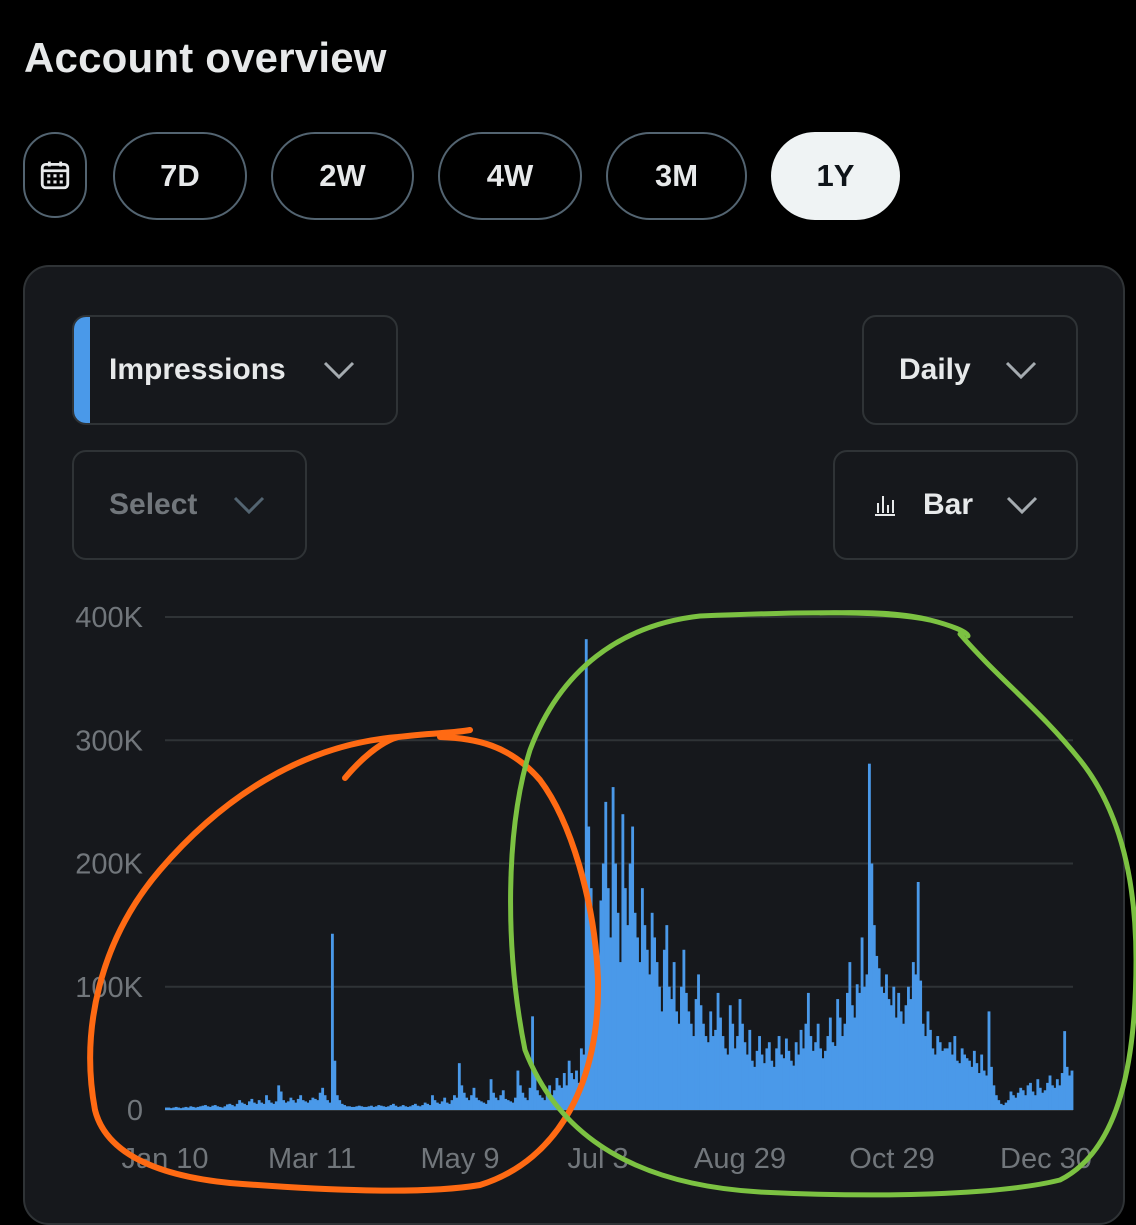  Describe the element at coordinates (197, 369) in the screenshot. I see `metric-label: Impressions` at that location.